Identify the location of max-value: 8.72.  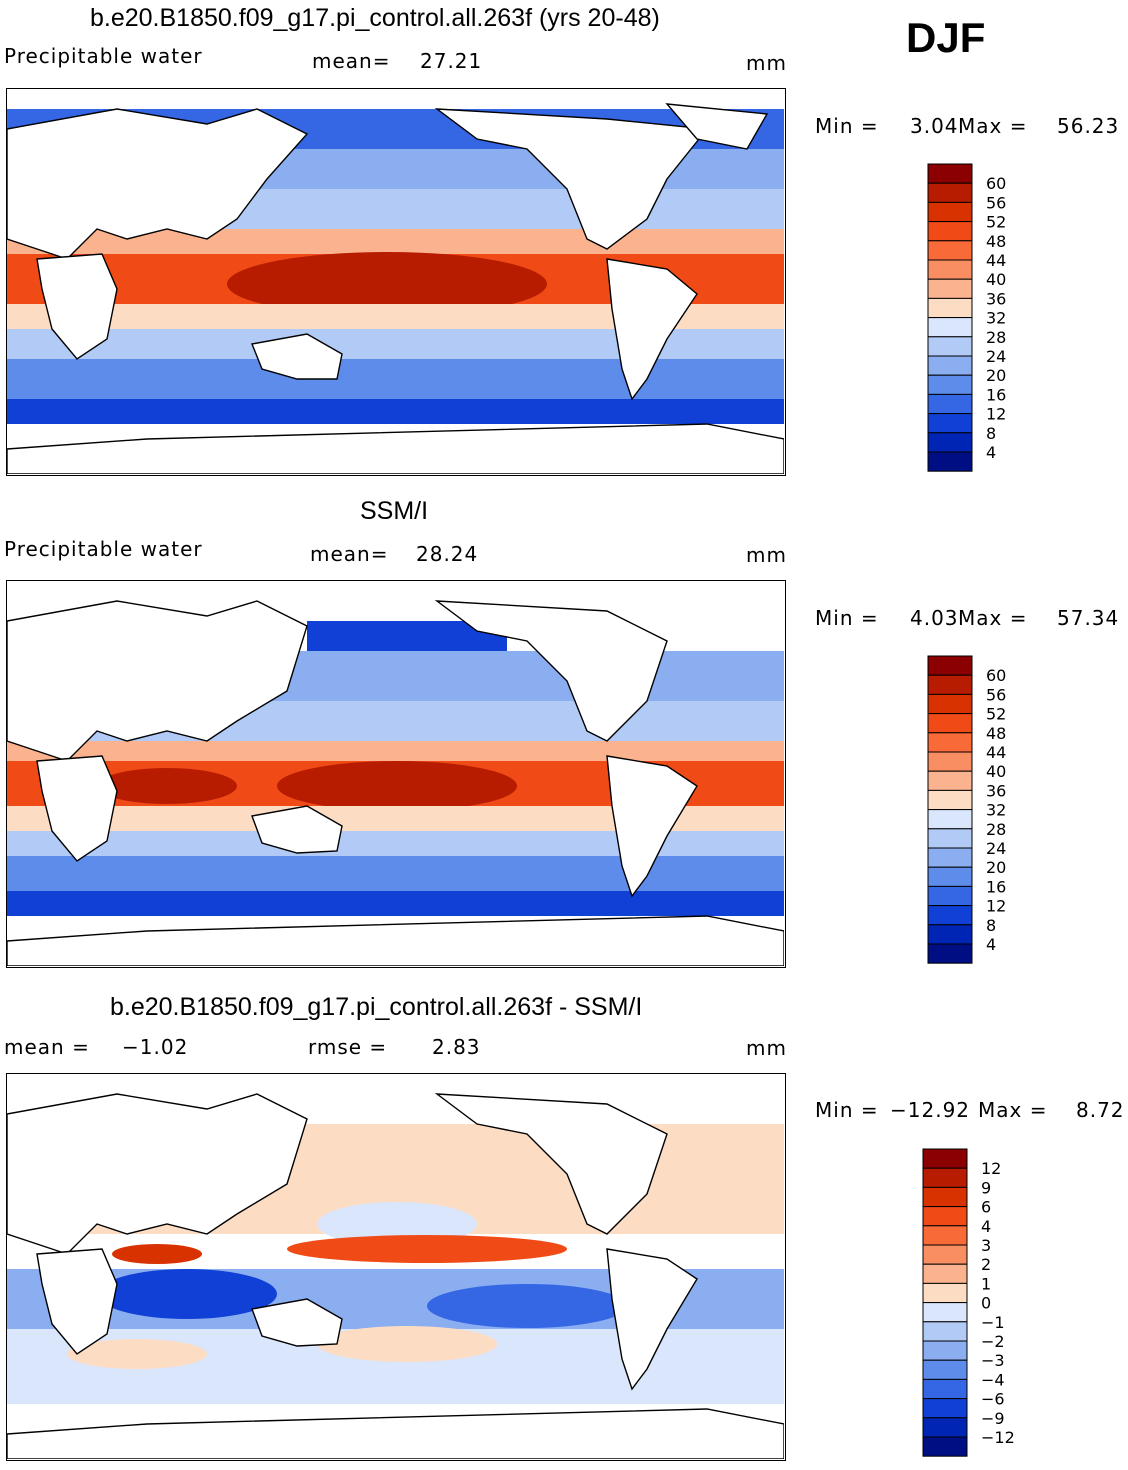
(1100, 1110).